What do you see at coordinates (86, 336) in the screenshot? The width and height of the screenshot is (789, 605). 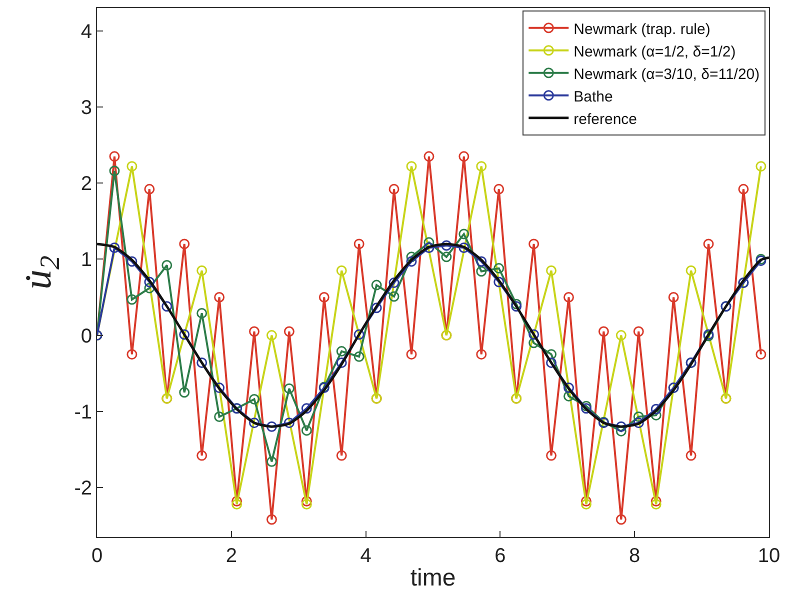 I see `y-tick-label: 0` at bounding box center [86, 336].